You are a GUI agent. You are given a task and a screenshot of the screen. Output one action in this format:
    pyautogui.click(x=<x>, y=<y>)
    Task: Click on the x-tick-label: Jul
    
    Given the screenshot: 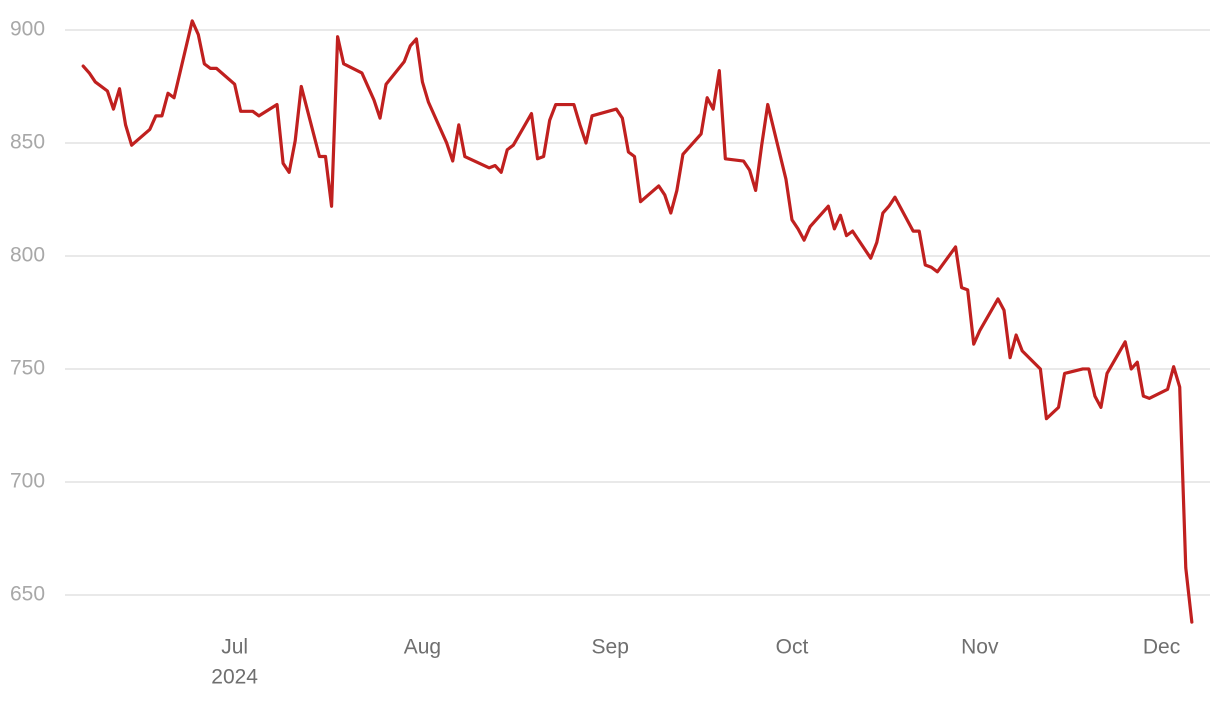 What is the action you would take?
    pyautogui.click(x=234, y=647)
    